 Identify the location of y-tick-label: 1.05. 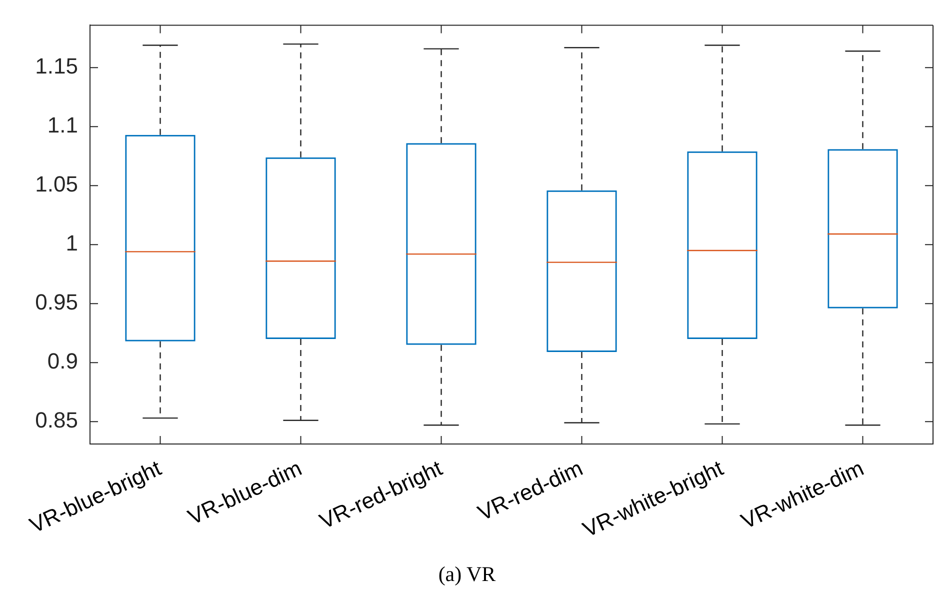
(56, 184).